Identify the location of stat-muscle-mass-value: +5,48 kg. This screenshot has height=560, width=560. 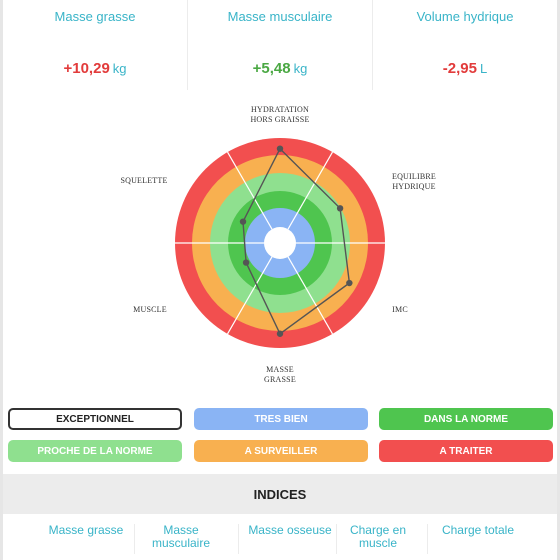
(280, 68).